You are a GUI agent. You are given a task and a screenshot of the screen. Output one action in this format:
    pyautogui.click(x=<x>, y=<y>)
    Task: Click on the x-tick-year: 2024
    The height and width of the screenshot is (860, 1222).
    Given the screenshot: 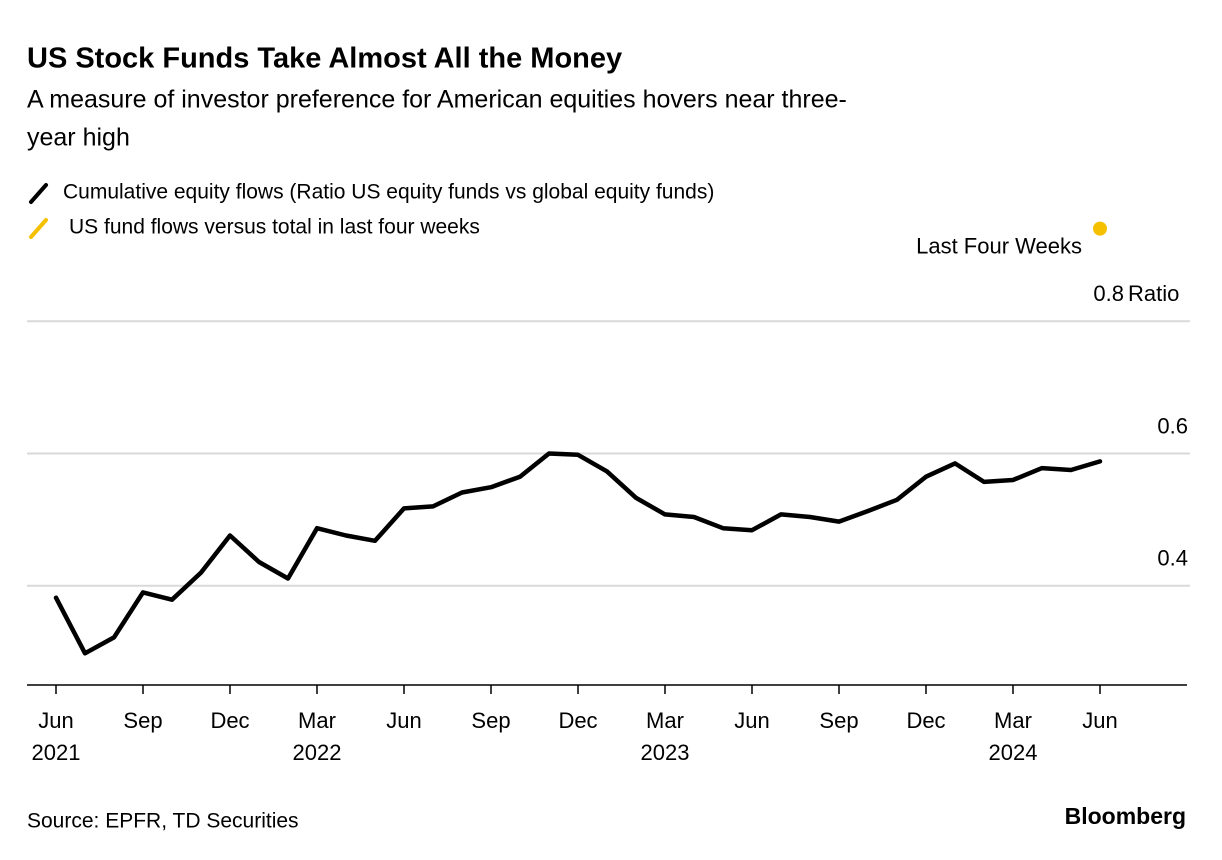 What is the action you would take?
    pyautogui.click(x=1013, y=752)
    